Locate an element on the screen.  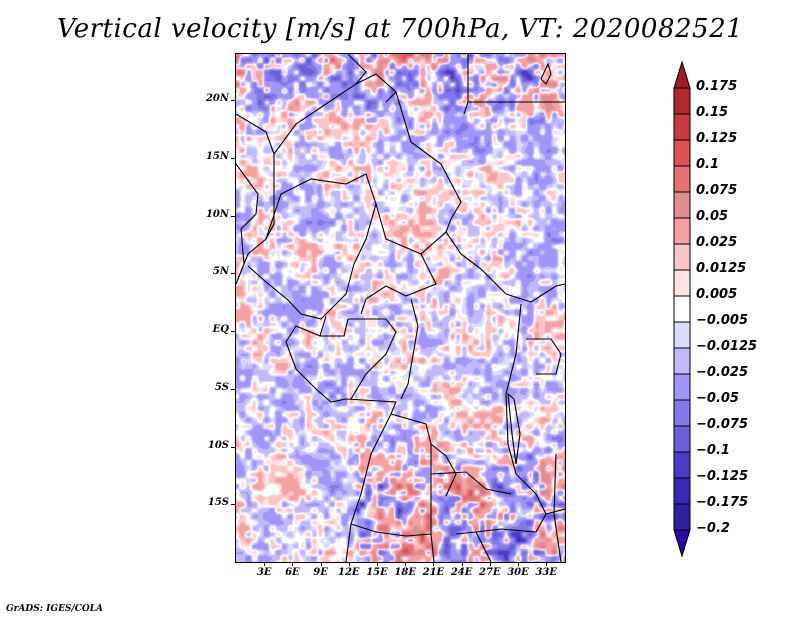
colorbar is located at coordinates (682, 309).